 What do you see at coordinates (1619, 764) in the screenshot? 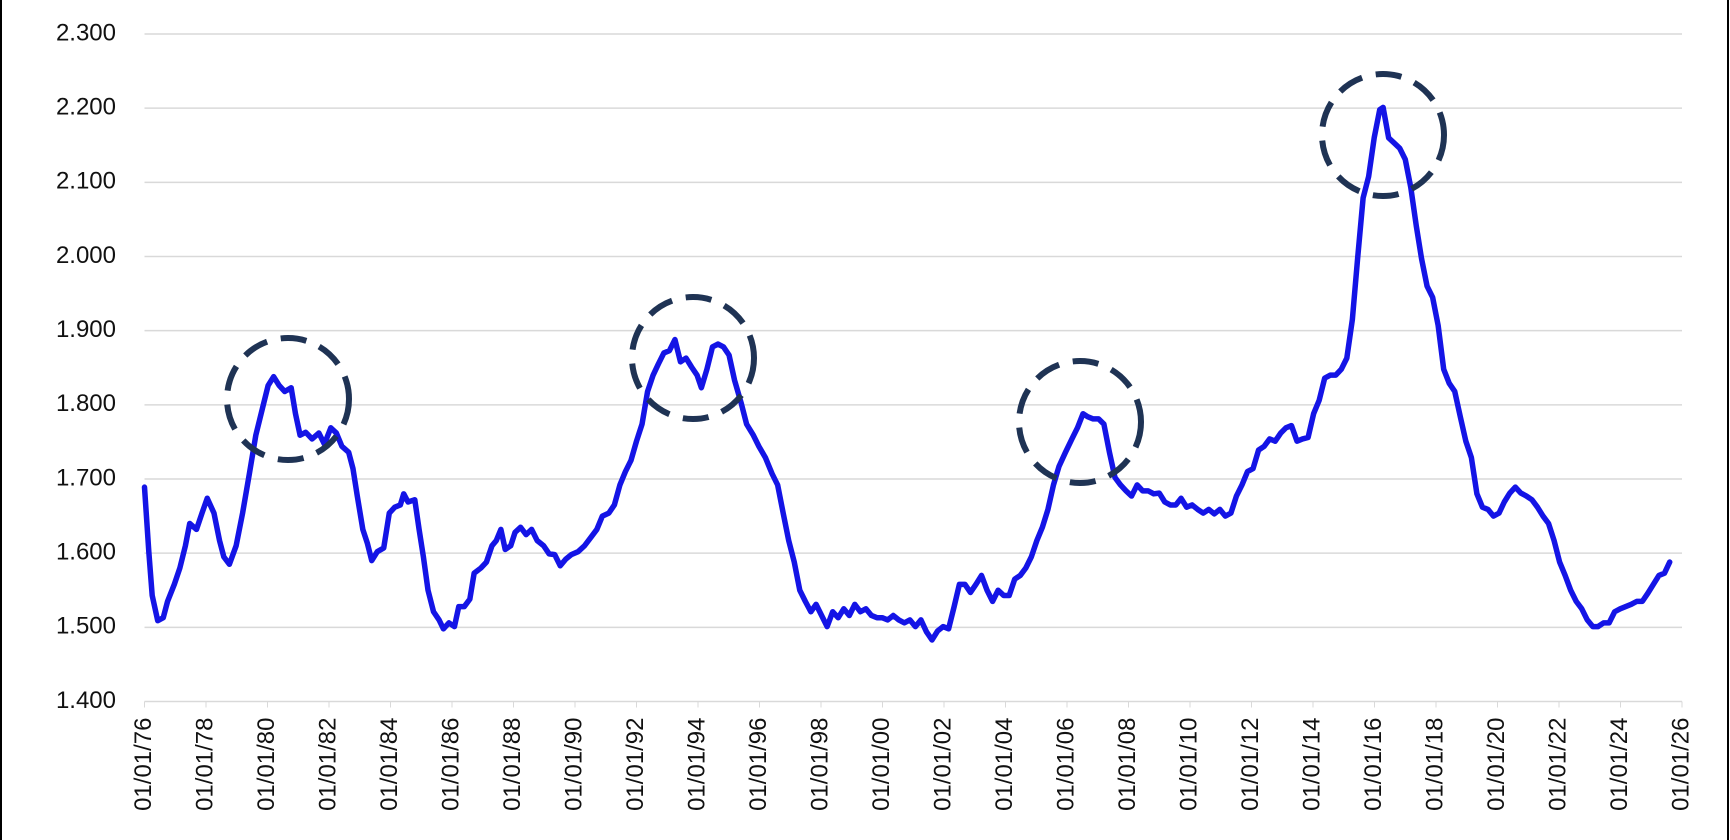
I see `x-tick-label: 01/01/24` at bounding box center [1619, 764].